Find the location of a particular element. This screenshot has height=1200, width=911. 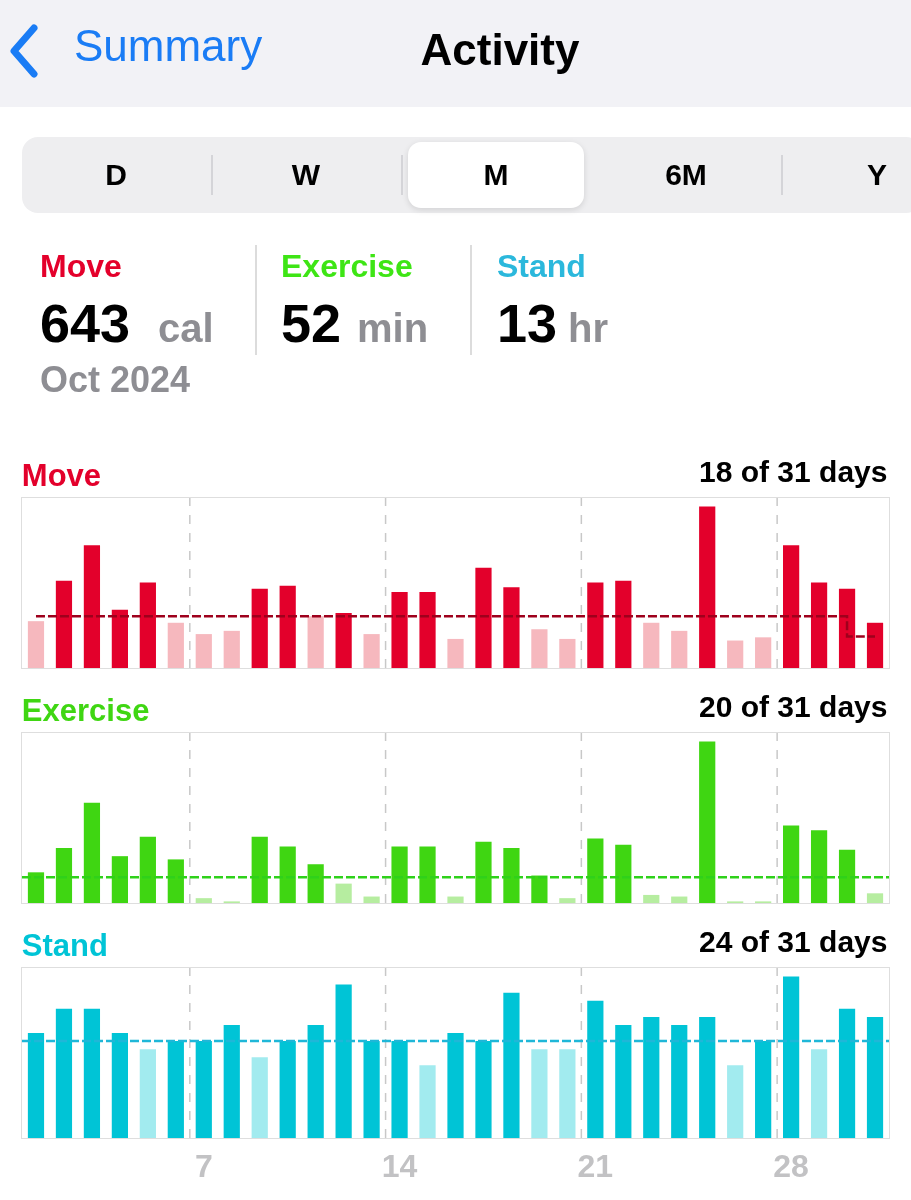

x-tick-label: 28 is located at coordinates (791, 1166).